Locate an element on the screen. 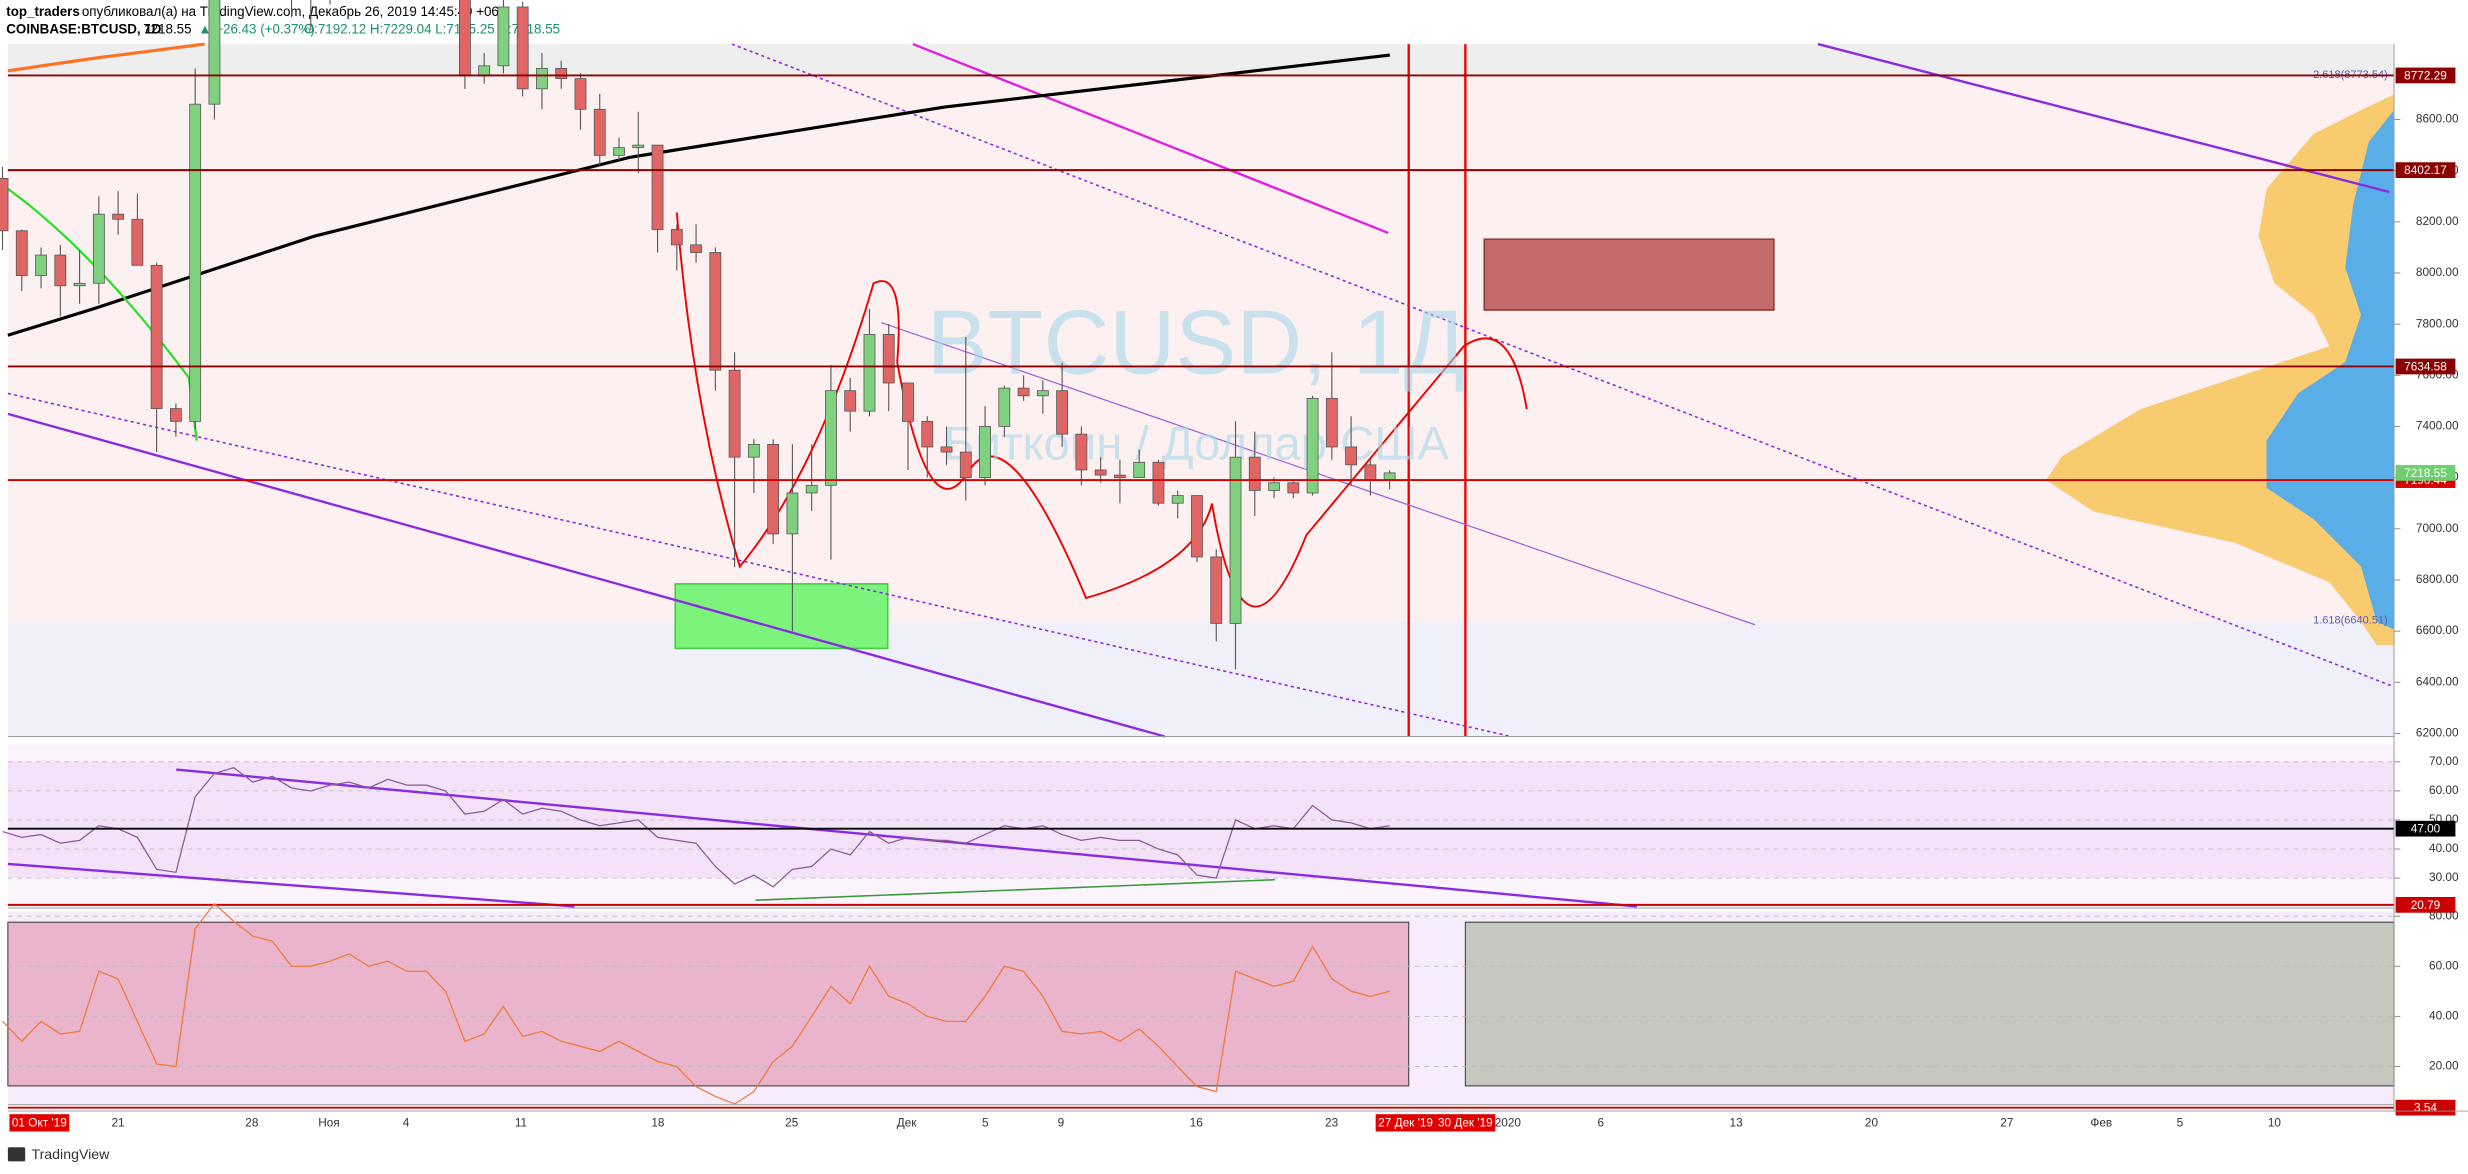 This screenshot has width=2468, height=1174. x-tick-label: 30 Дек '19 is located at coordinates (1465, 1123).